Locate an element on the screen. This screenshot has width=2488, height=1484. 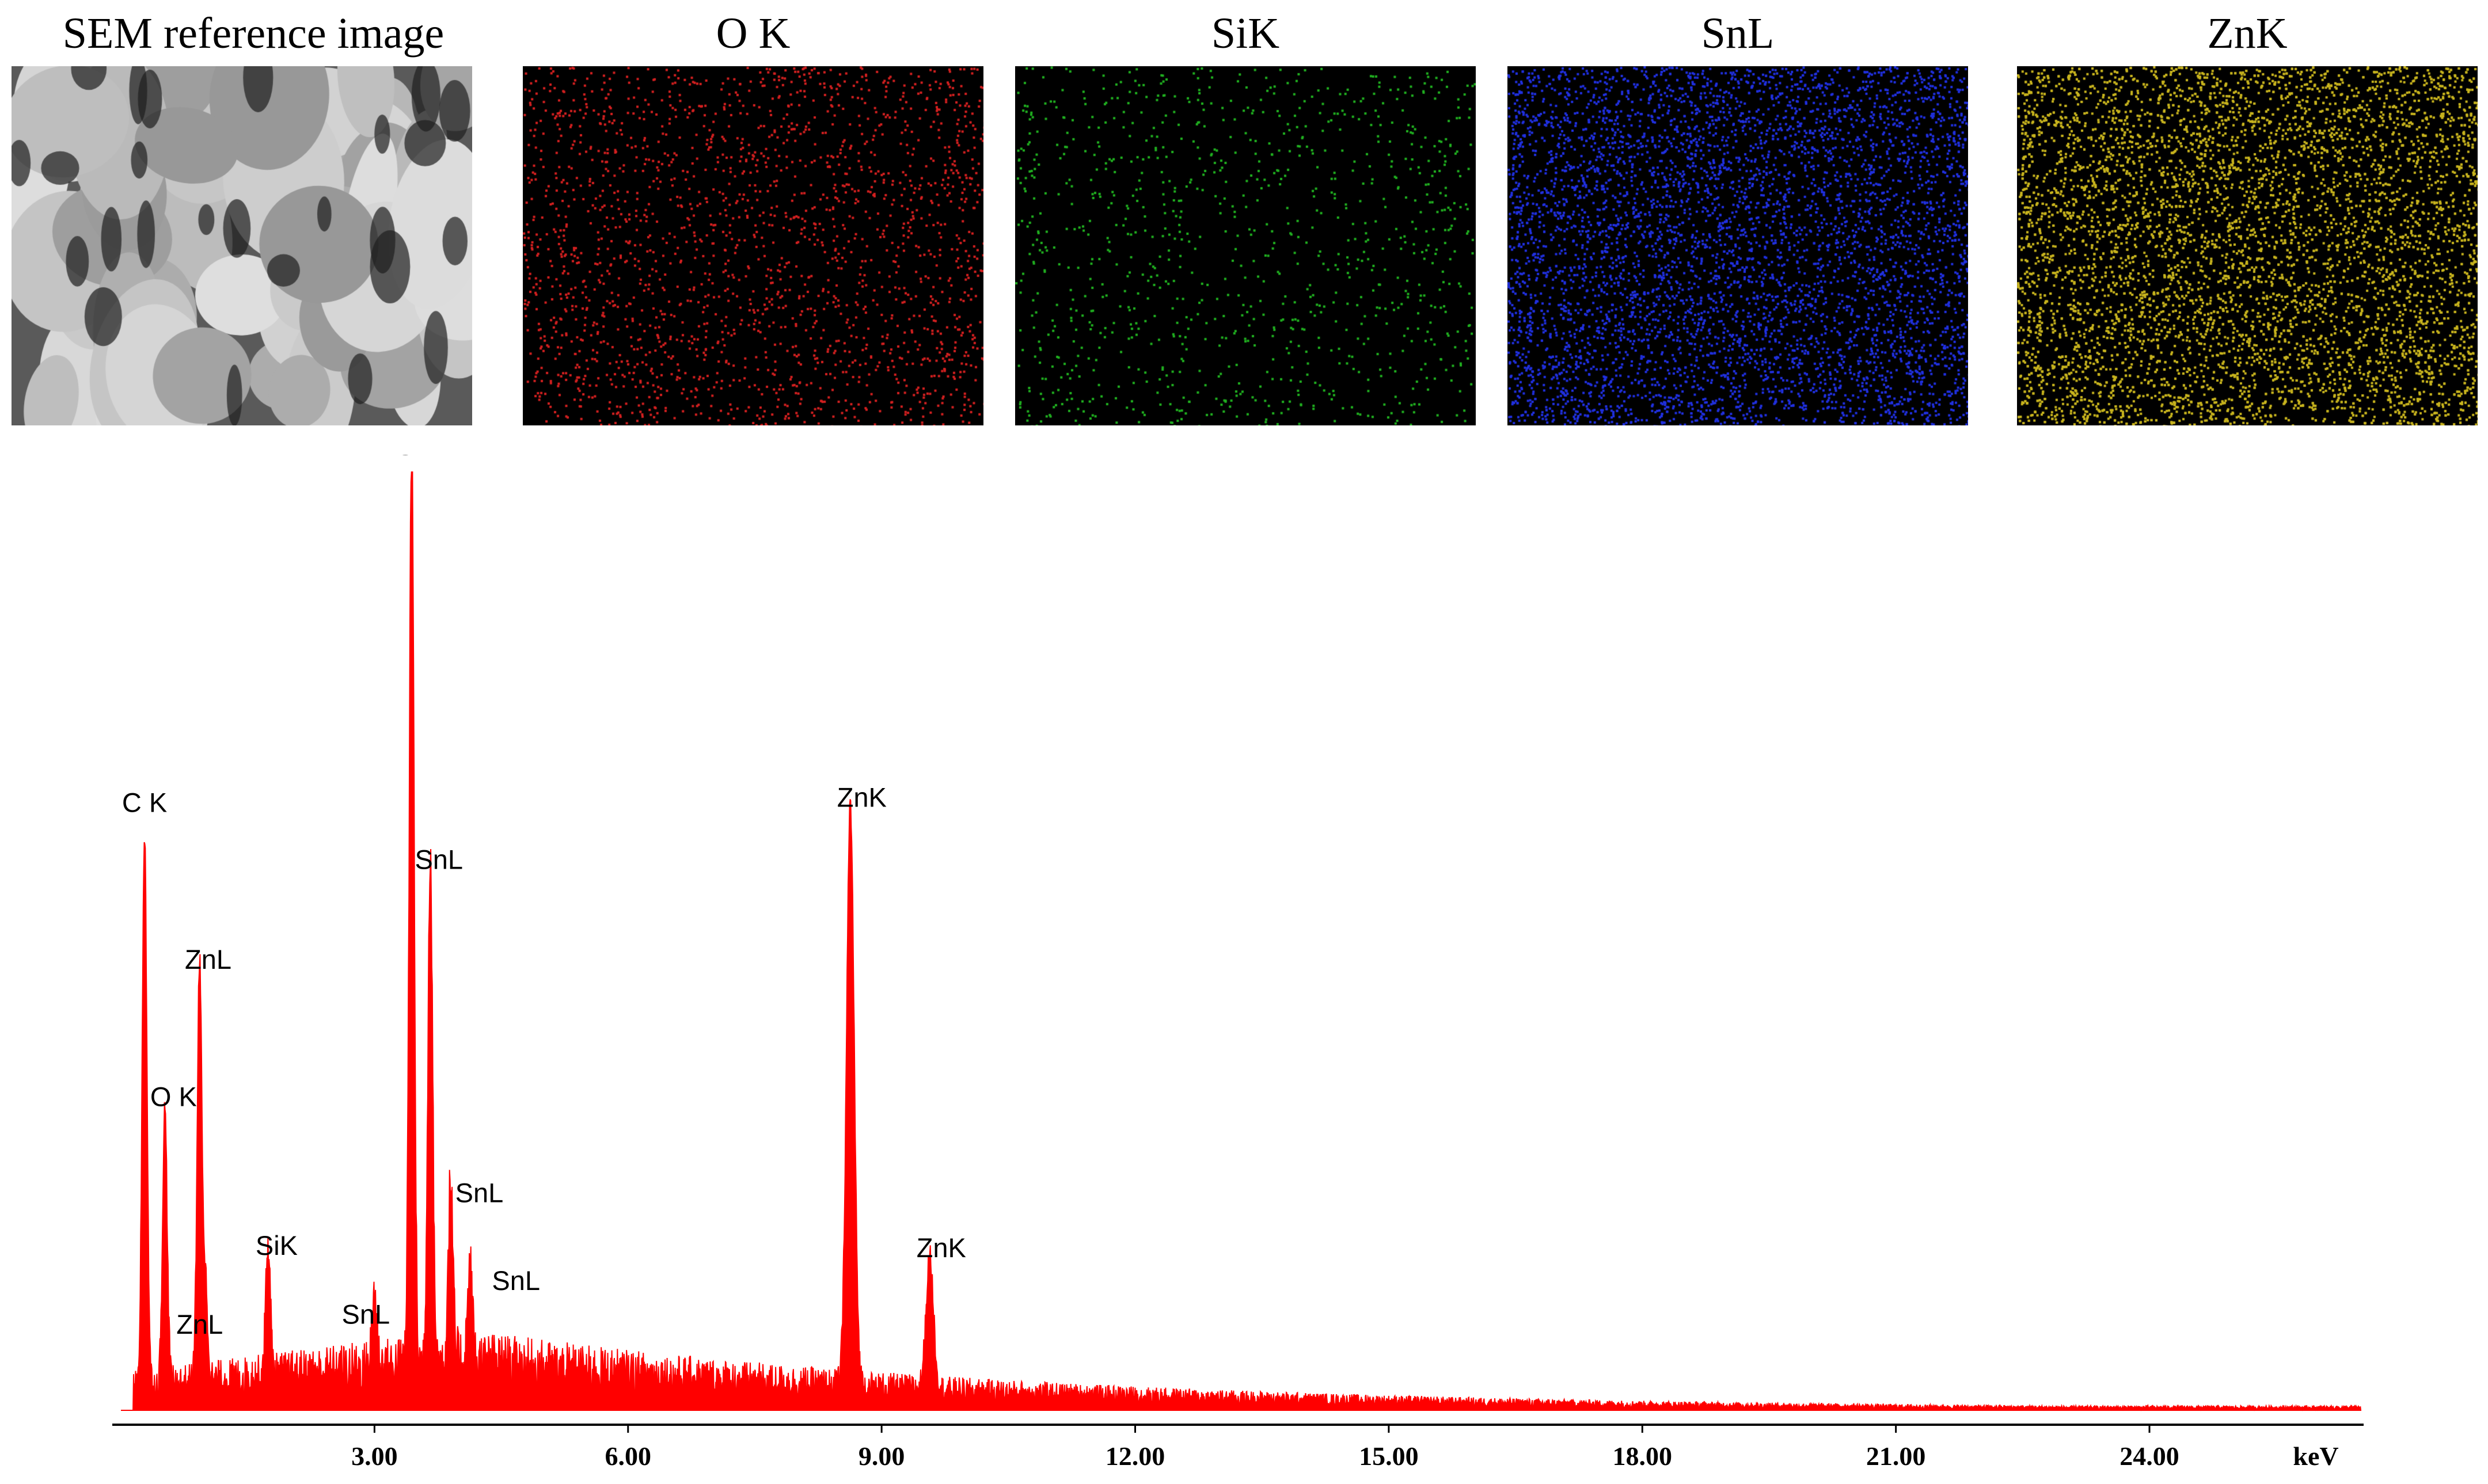
peak-label: SiK is located at coordinates (277, 1245).